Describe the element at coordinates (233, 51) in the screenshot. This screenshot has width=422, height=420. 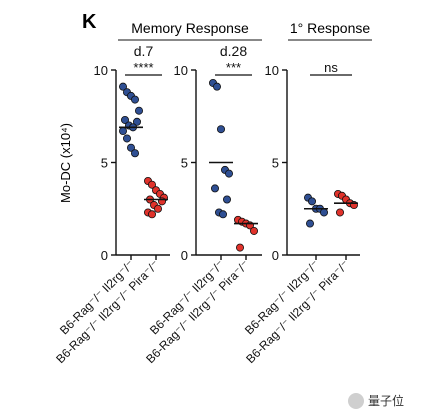
I see `panel-subtitle: d.28` at that location.